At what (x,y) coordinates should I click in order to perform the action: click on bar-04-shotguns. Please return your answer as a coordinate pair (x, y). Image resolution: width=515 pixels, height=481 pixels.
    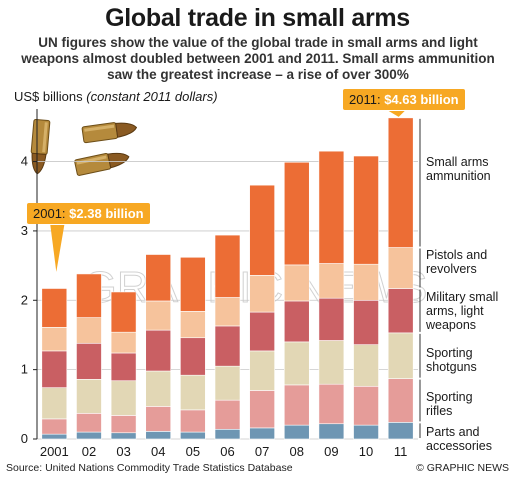
    Looking at the image, I should click on (158, 388).